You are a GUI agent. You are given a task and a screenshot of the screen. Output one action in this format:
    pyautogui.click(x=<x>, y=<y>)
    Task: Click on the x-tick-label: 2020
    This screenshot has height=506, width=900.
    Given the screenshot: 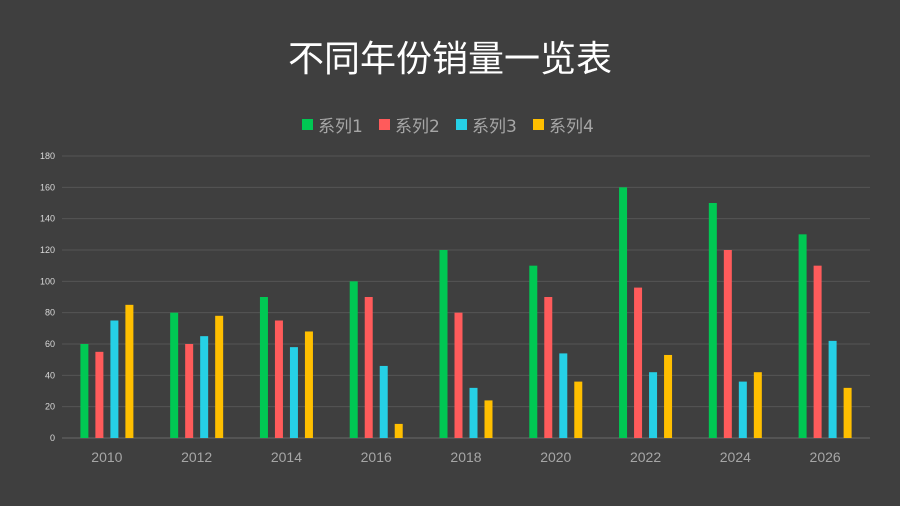 What is the action you would take?
    pyautogui.click(x=555, y=457)
    